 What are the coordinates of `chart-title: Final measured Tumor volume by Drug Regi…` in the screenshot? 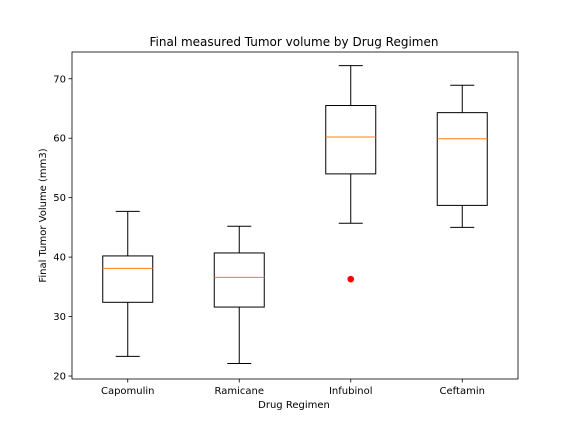 It's located at (294, 42).